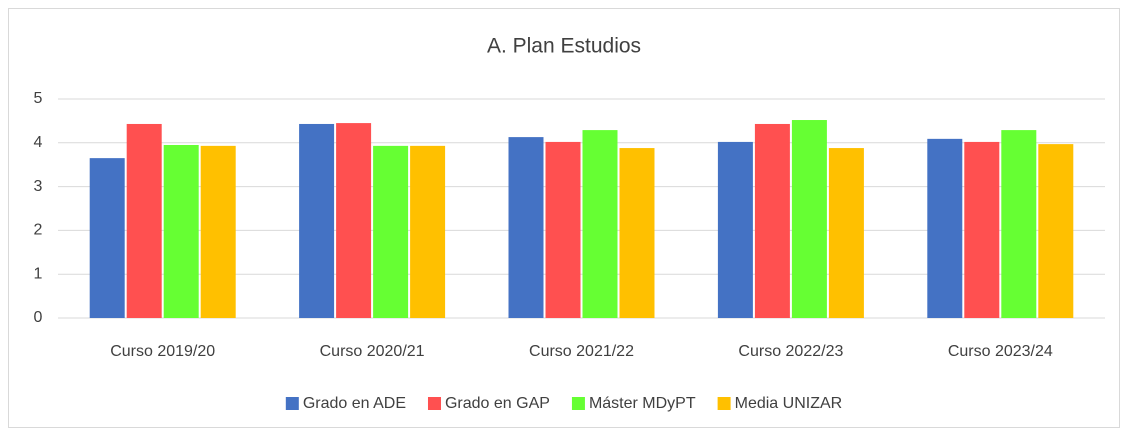  What do you see at coordinates (38, 230) in the screenshot?
I see `y-tick-label: 2` at bounding box center [38, 230].